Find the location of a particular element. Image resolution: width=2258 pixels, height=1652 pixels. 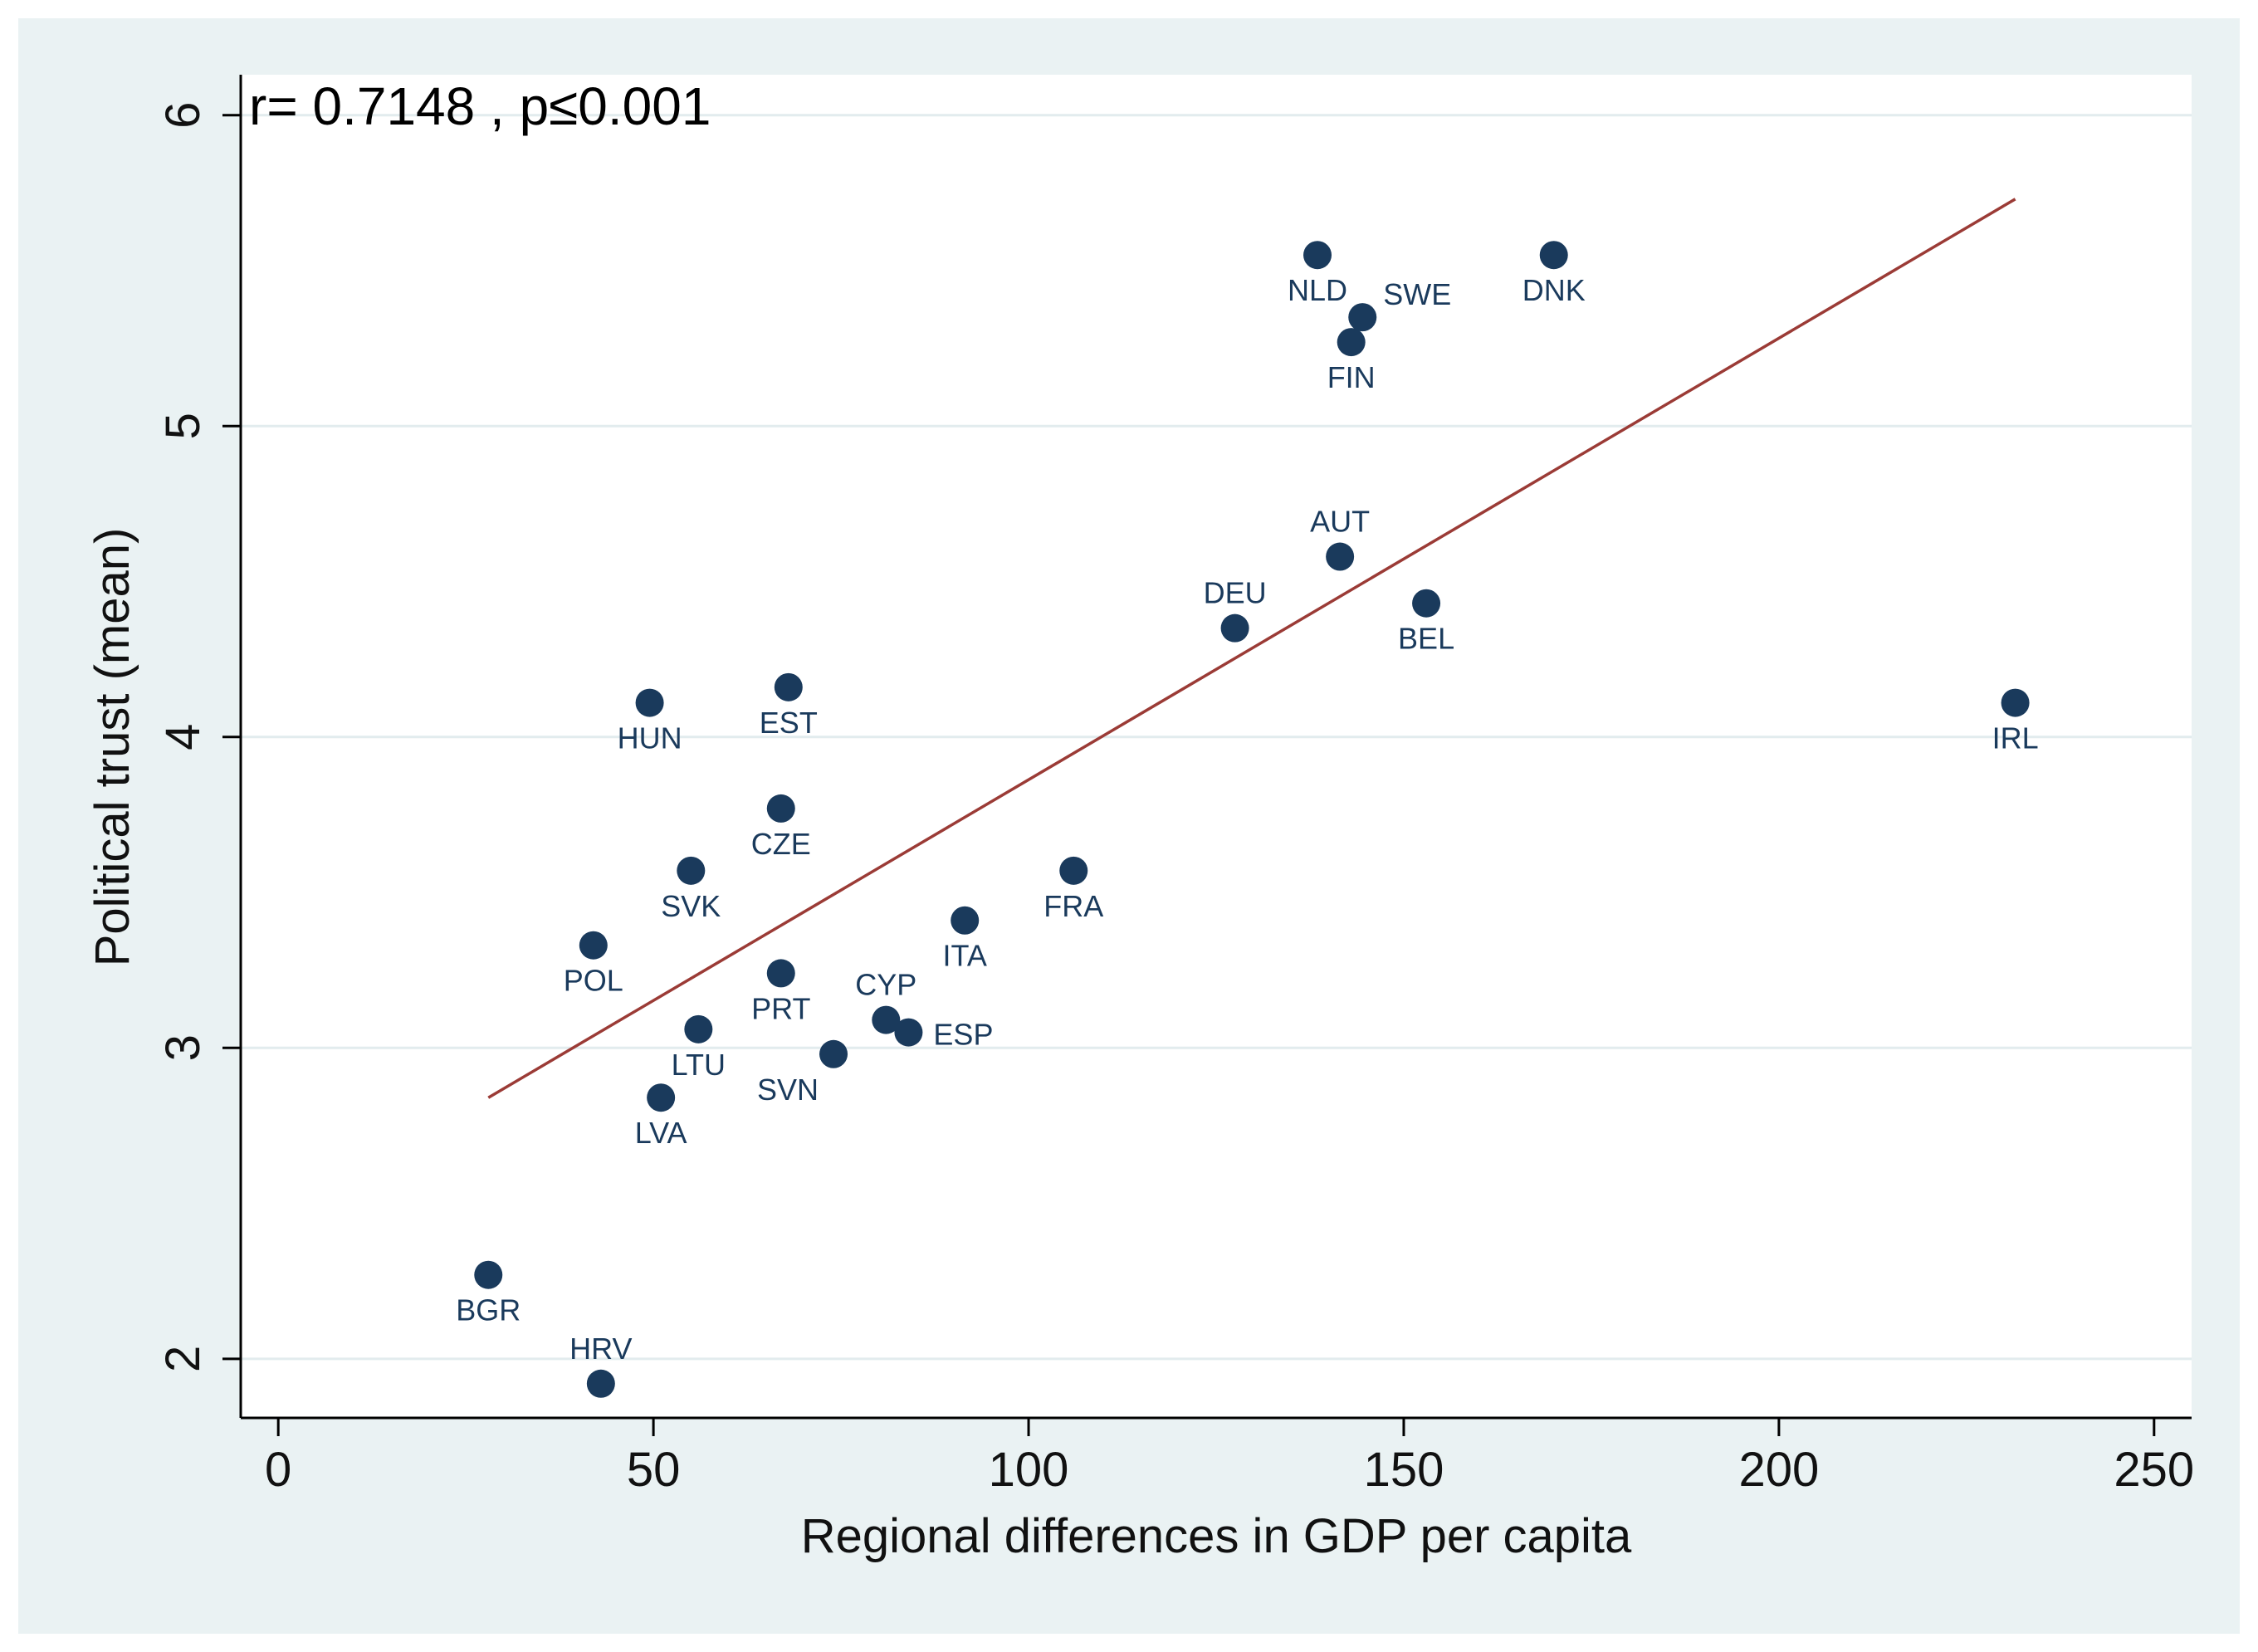

point-label-hrv: HRV is located at coordinates (600, 1349).